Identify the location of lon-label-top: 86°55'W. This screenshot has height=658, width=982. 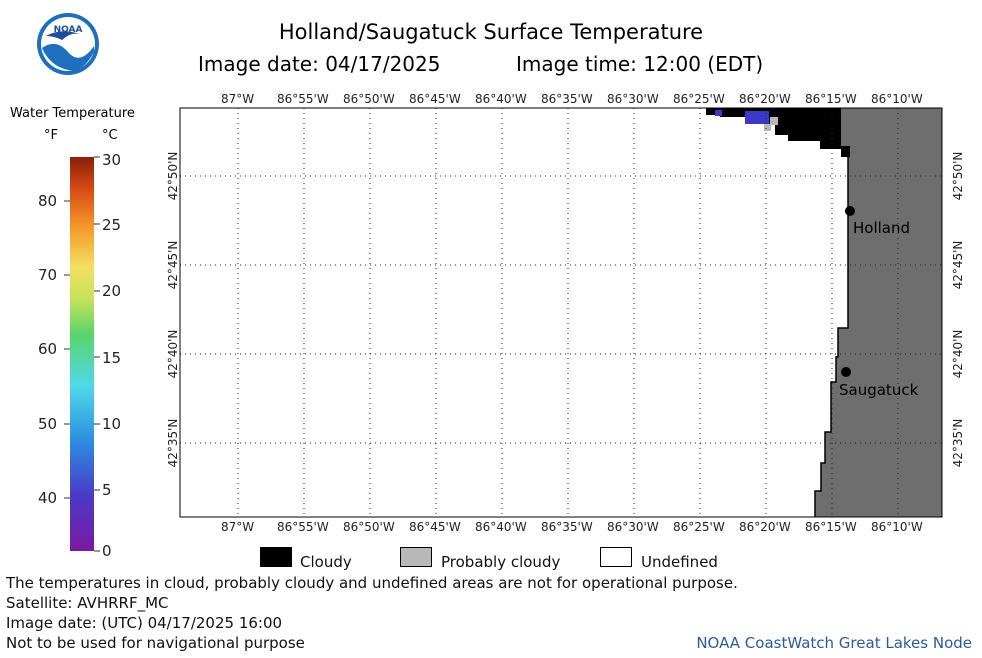
(303, 99).